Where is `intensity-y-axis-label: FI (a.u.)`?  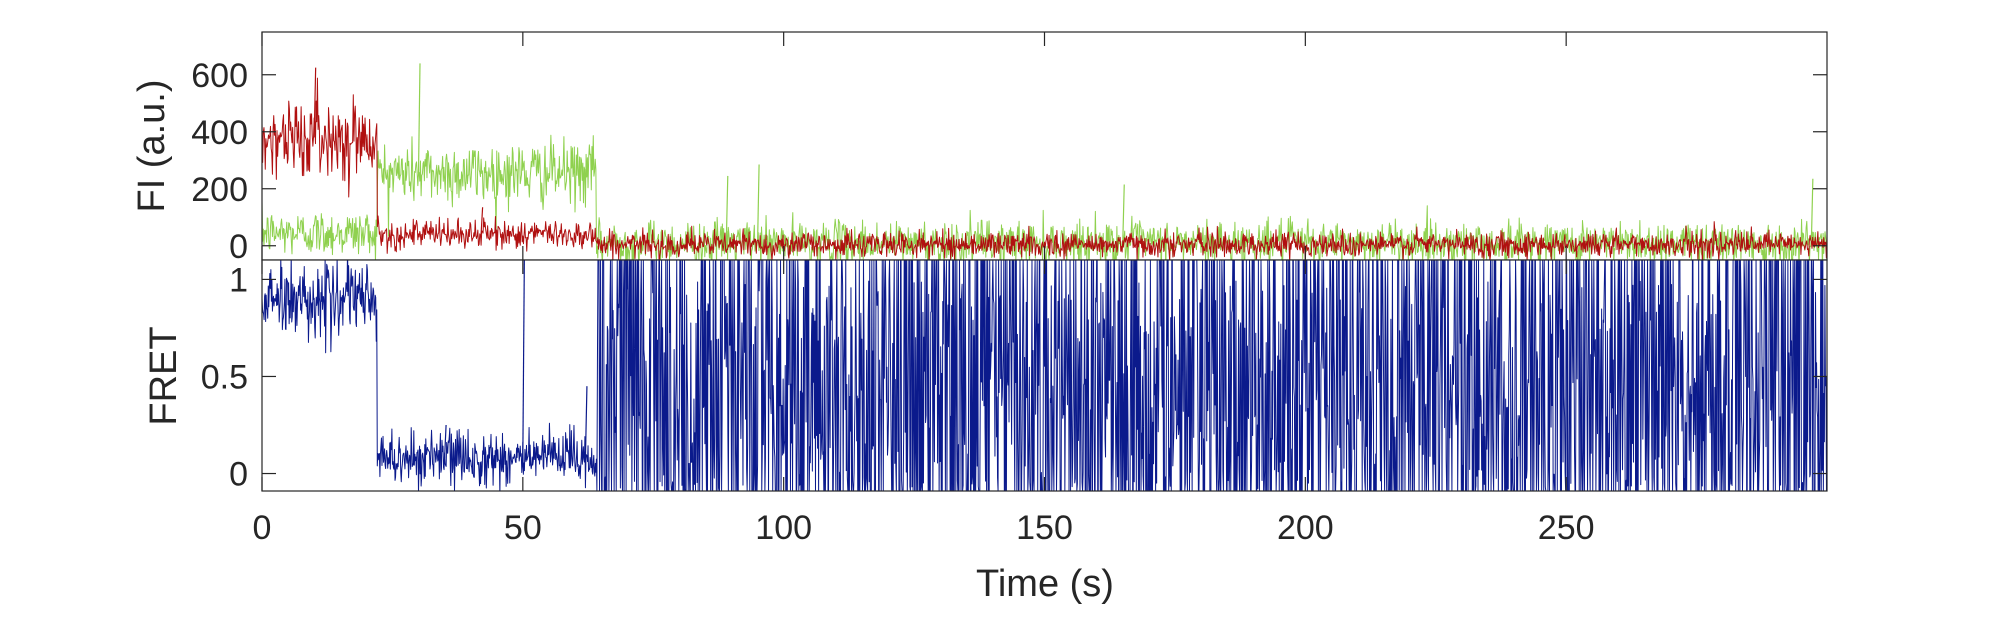 intensity-y-axis-label: FI (a.u.) is located at coordinates (152, 145).